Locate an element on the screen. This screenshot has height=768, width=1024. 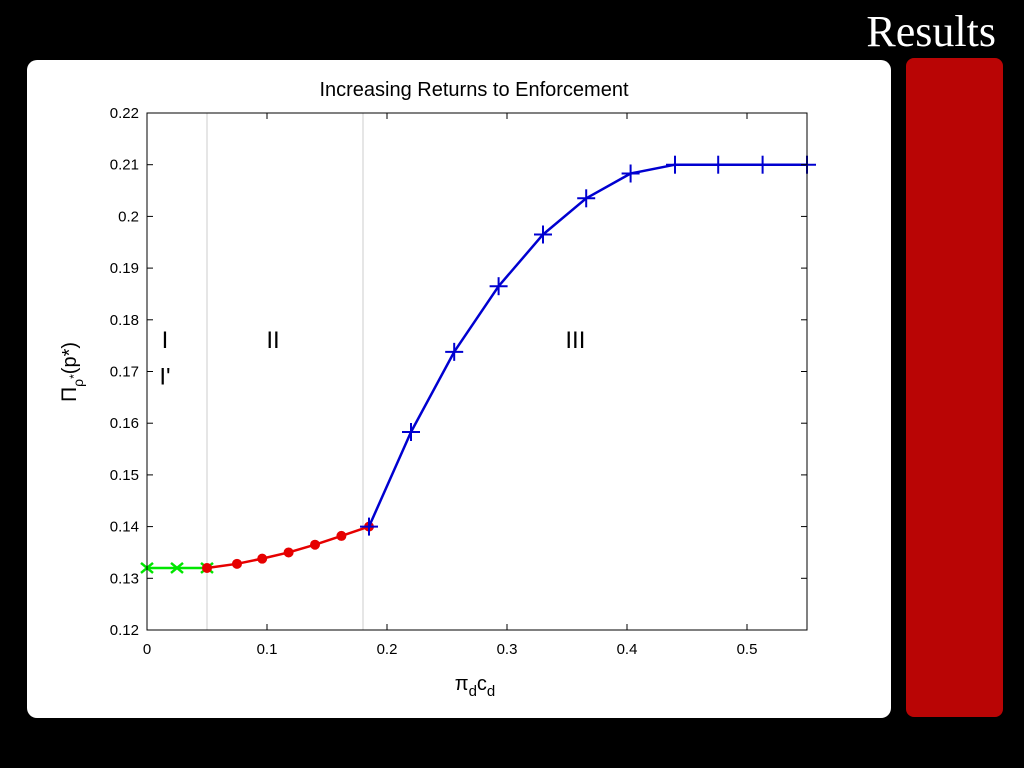
slide-title: Results is located at coordinates (931, 31).